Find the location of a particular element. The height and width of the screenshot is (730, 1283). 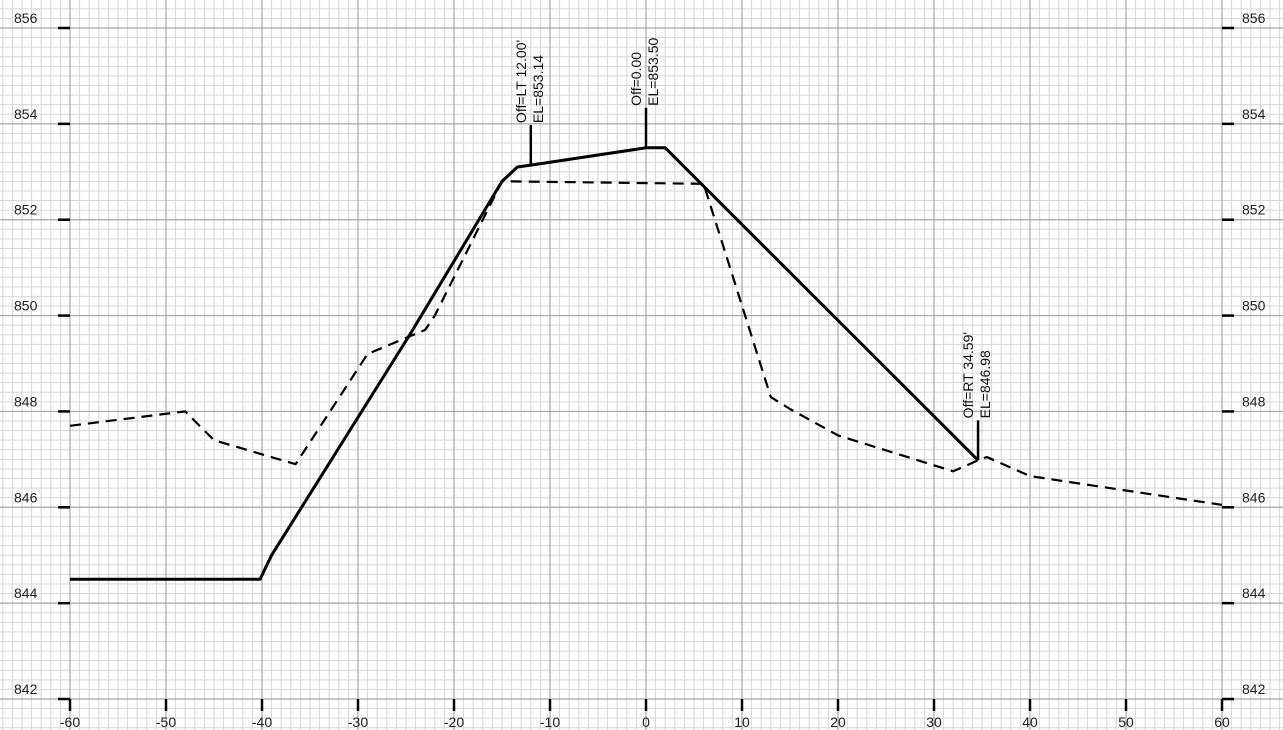

annotation-label: Off=LT 12.00' EL=853.14 is located at coordinates (529, 81).